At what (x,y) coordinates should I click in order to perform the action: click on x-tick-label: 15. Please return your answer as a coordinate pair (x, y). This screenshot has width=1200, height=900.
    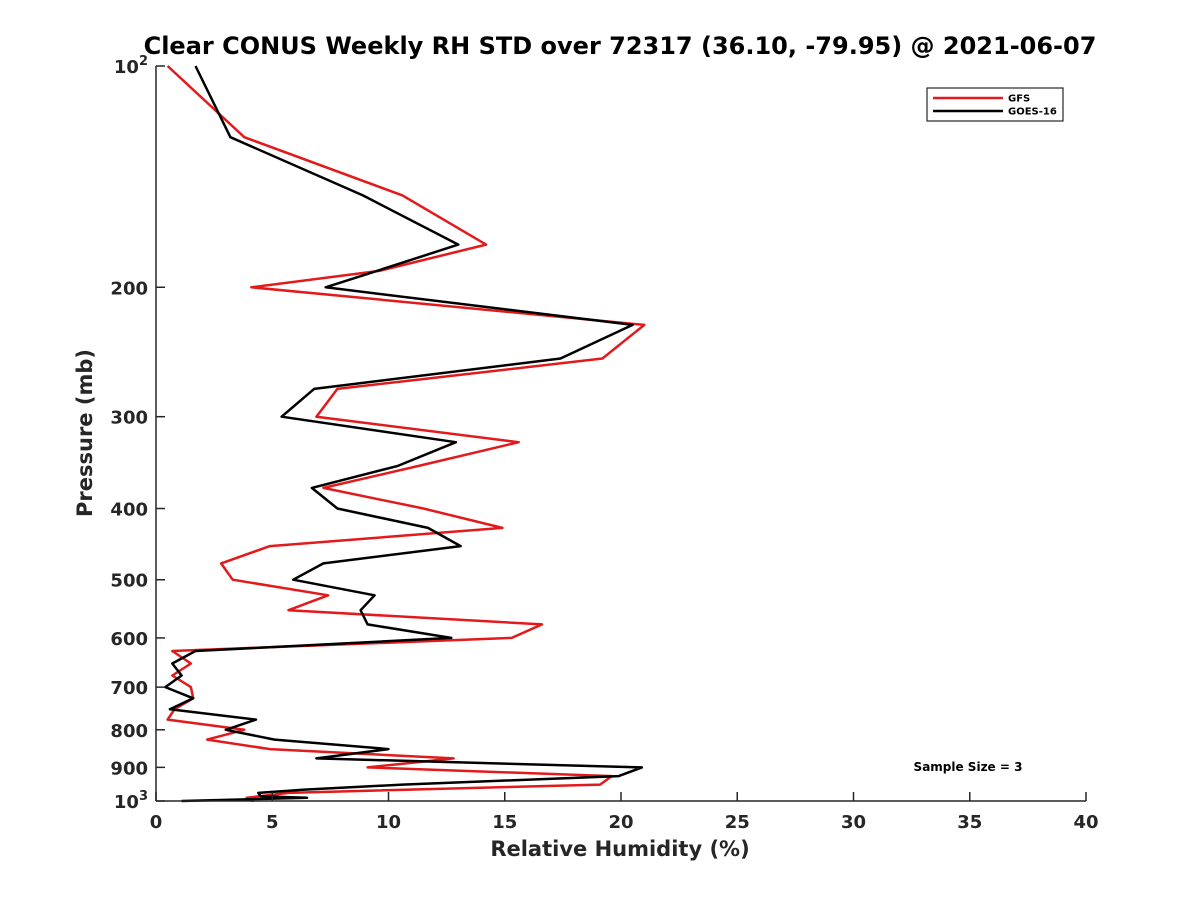
    Looking at the image, I should click on (504, 822).